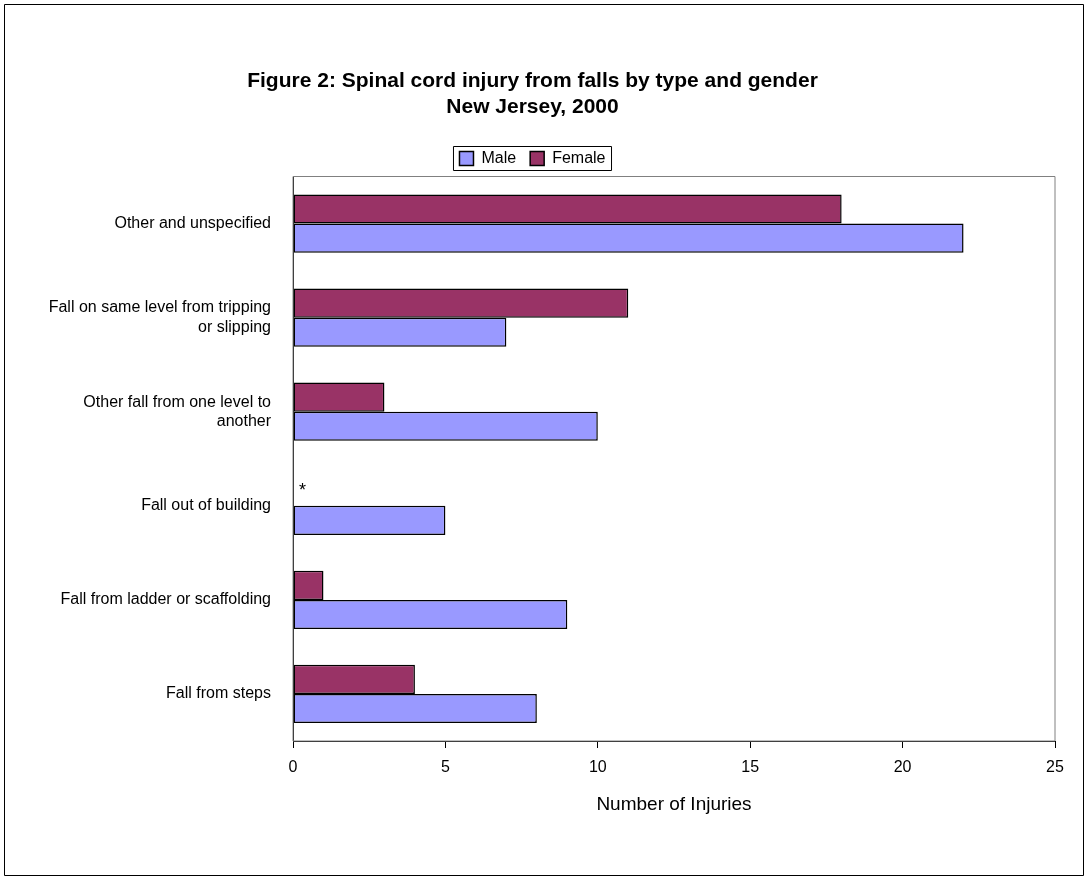 The height and width of the screenshot is (880, 1088). I want to click on x-tick-label: 15, so click(750, 767).